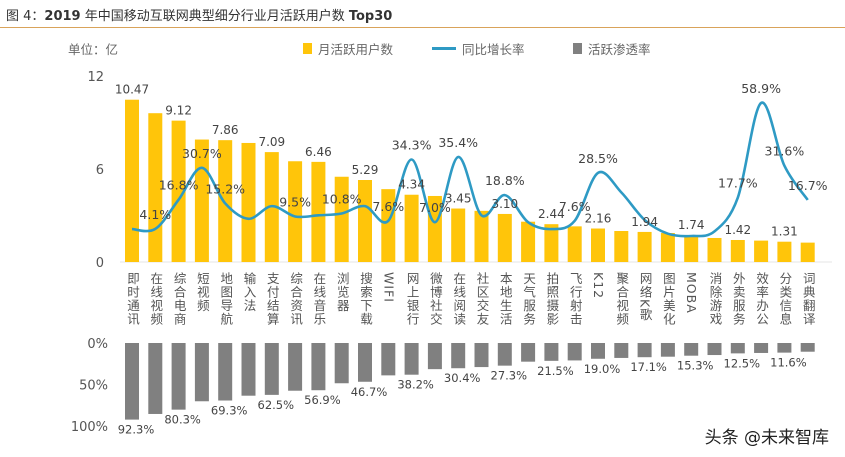 This screenshot has width=845, height=457. Describe the element at coordinates (459, 299) in the screenshot. I see `category-label: 在线阅读` at that location.